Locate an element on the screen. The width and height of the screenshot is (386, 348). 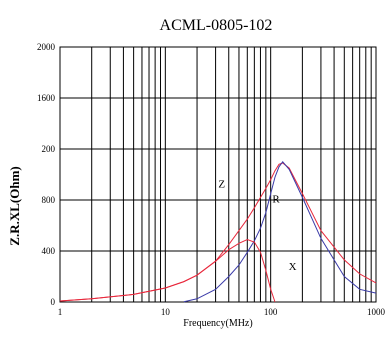
y-axis-ticks: 0 400 800 200 1600 2000 is located at coordinates (46, 174).